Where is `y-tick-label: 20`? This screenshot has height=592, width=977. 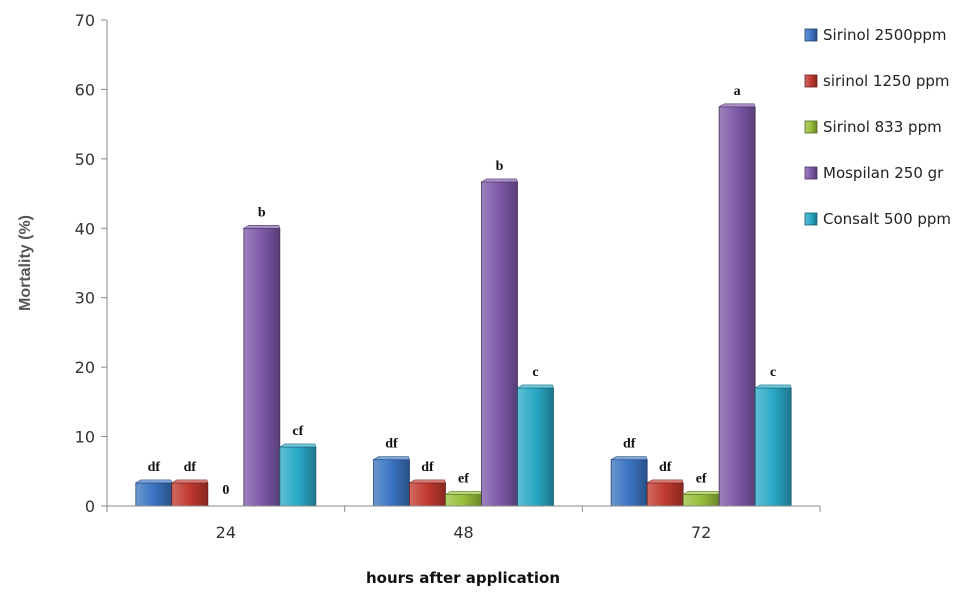
y-tick-label: 20 is located at coordinates (85, 367).